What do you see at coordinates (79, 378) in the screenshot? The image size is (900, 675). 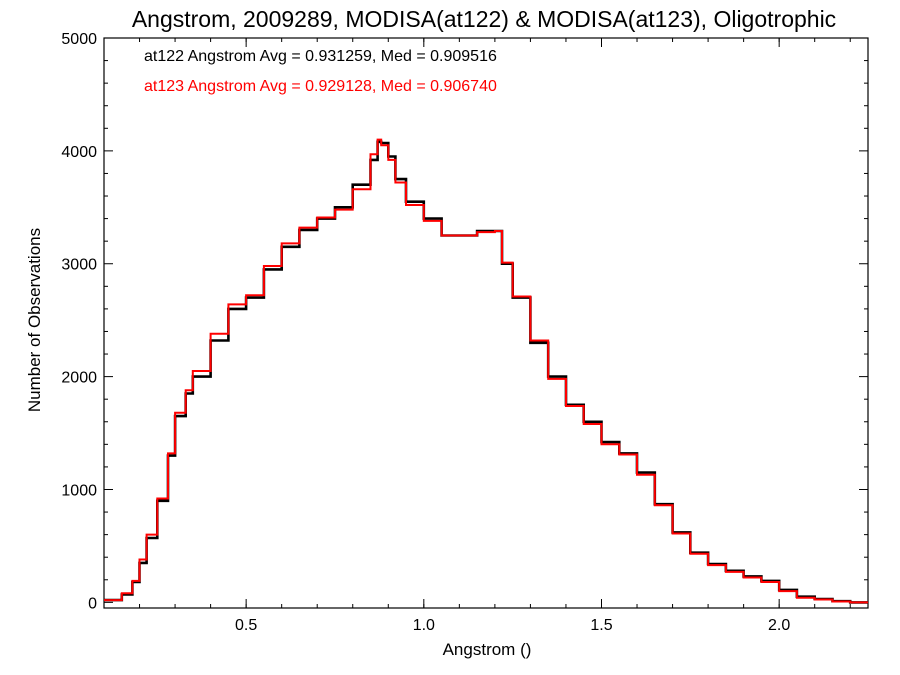 I see `y-tick-label: 2000` at bounding box center [79, 378].